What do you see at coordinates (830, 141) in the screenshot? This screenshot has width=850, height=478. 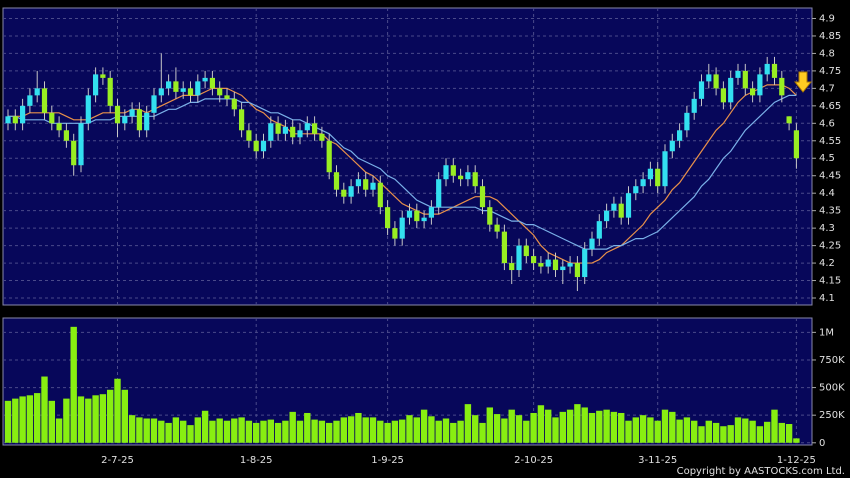 I see `y-tick-label: 4.55` at bounding box center [830, 141].